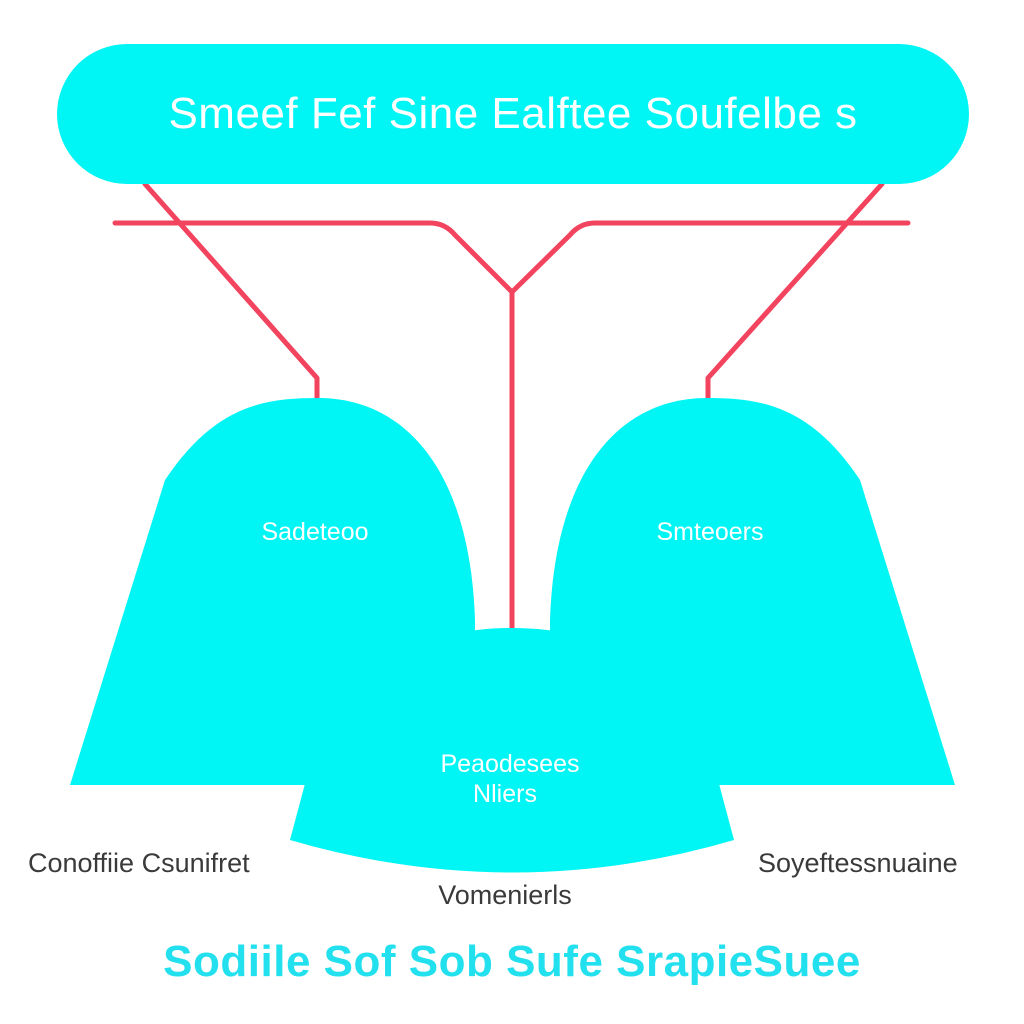 This screenshot has height=1024, width=1024. I want to click on left-node-label: Sadeteoo, so click(315, 532).